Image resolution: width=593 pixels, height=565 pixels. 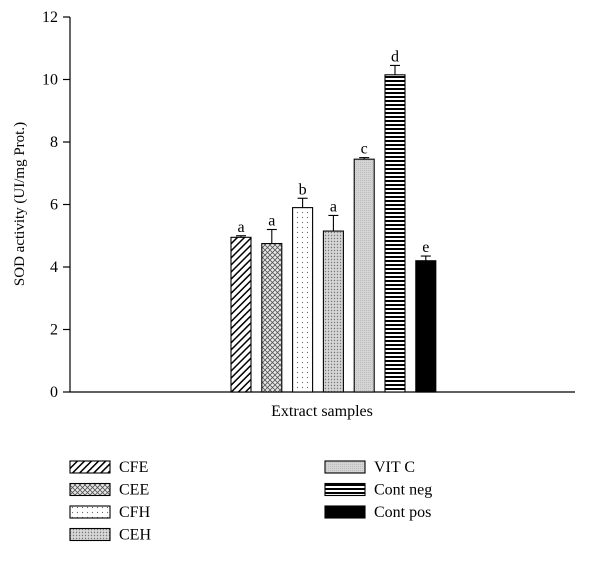 I want to click on bar-cfh, so click(x=303, y=300).